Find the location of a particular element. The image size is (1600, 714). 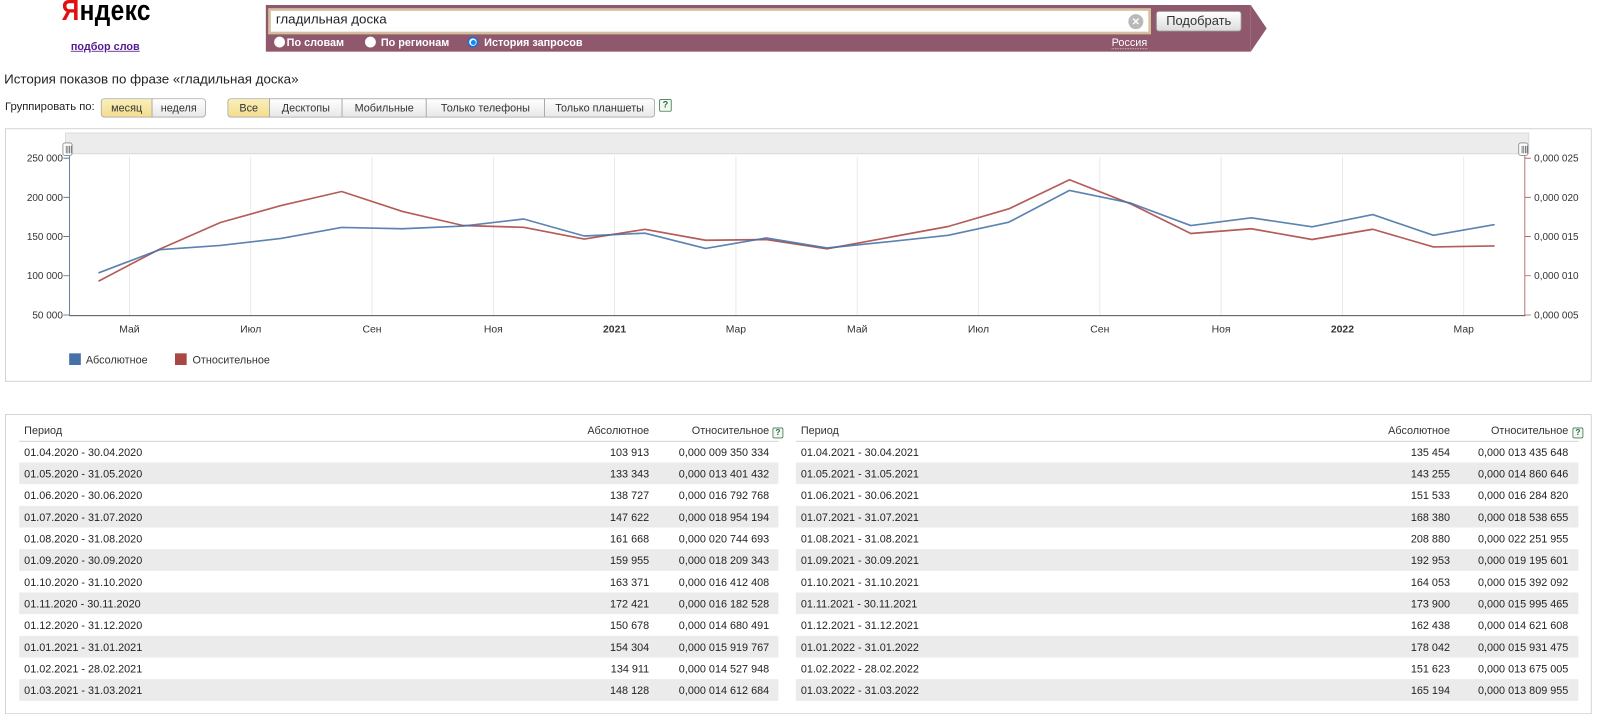

svg-text: 250 000 is located at coordinates (45, 159).